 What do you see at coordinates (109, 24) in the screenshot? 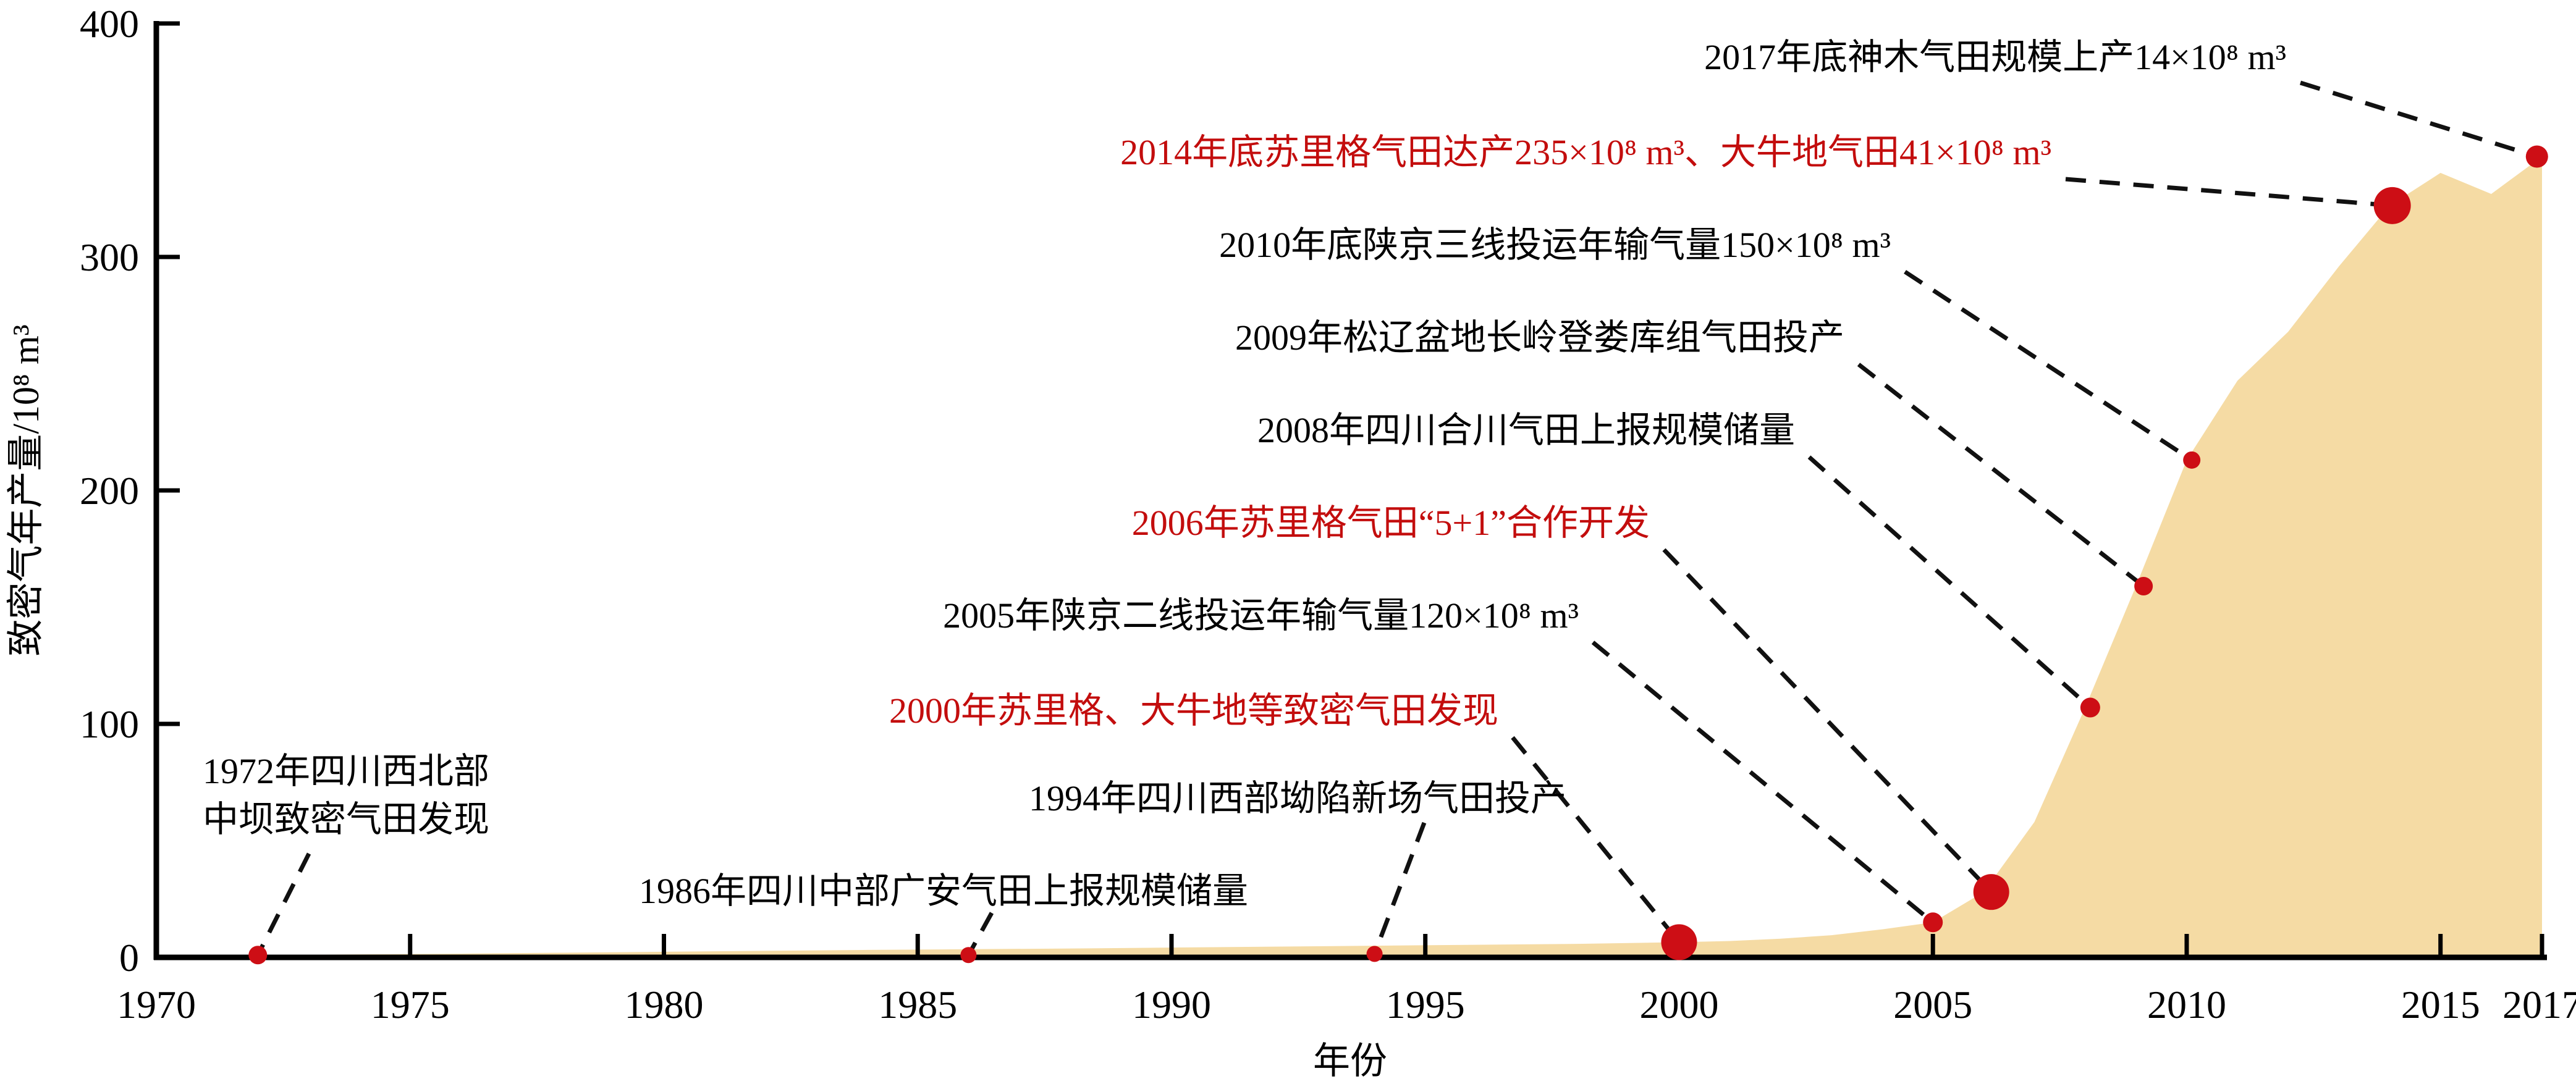
I see `y-tick-label: 400` at bounding box center [109, 24].